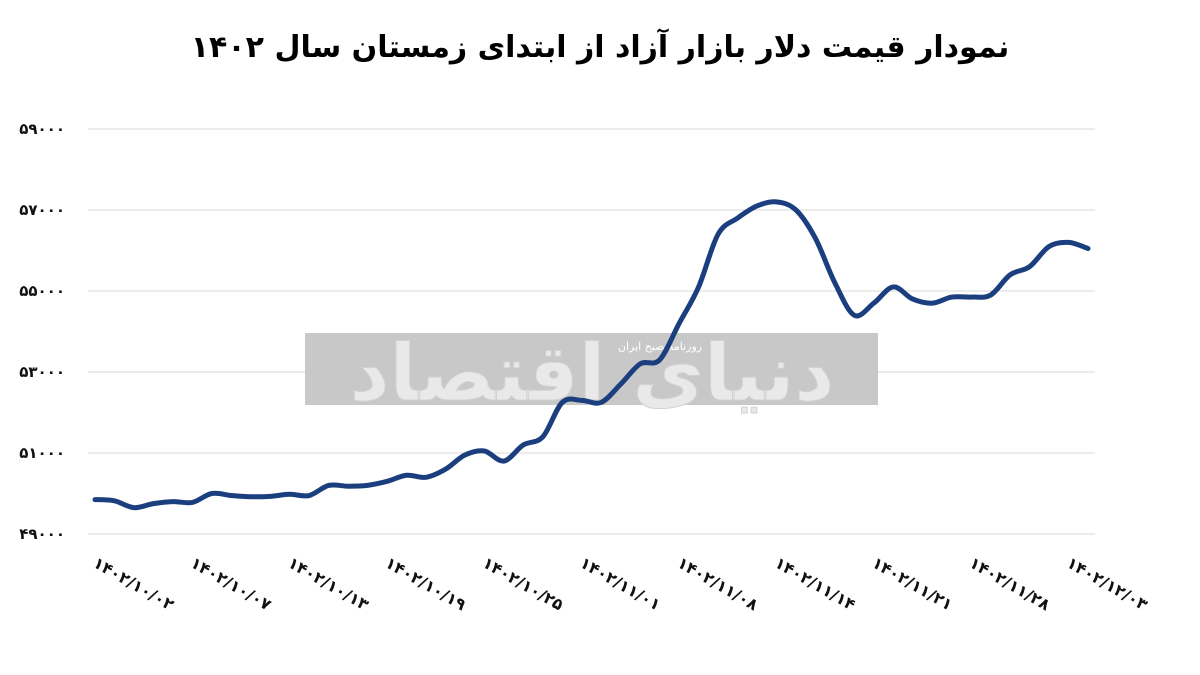 The image size is (1200, 675). What do you see at coordinates (42, 453) in the screenshot?
I see `y-tick-label: ۵۱۰۰۰` at bounding box center [42, 453].